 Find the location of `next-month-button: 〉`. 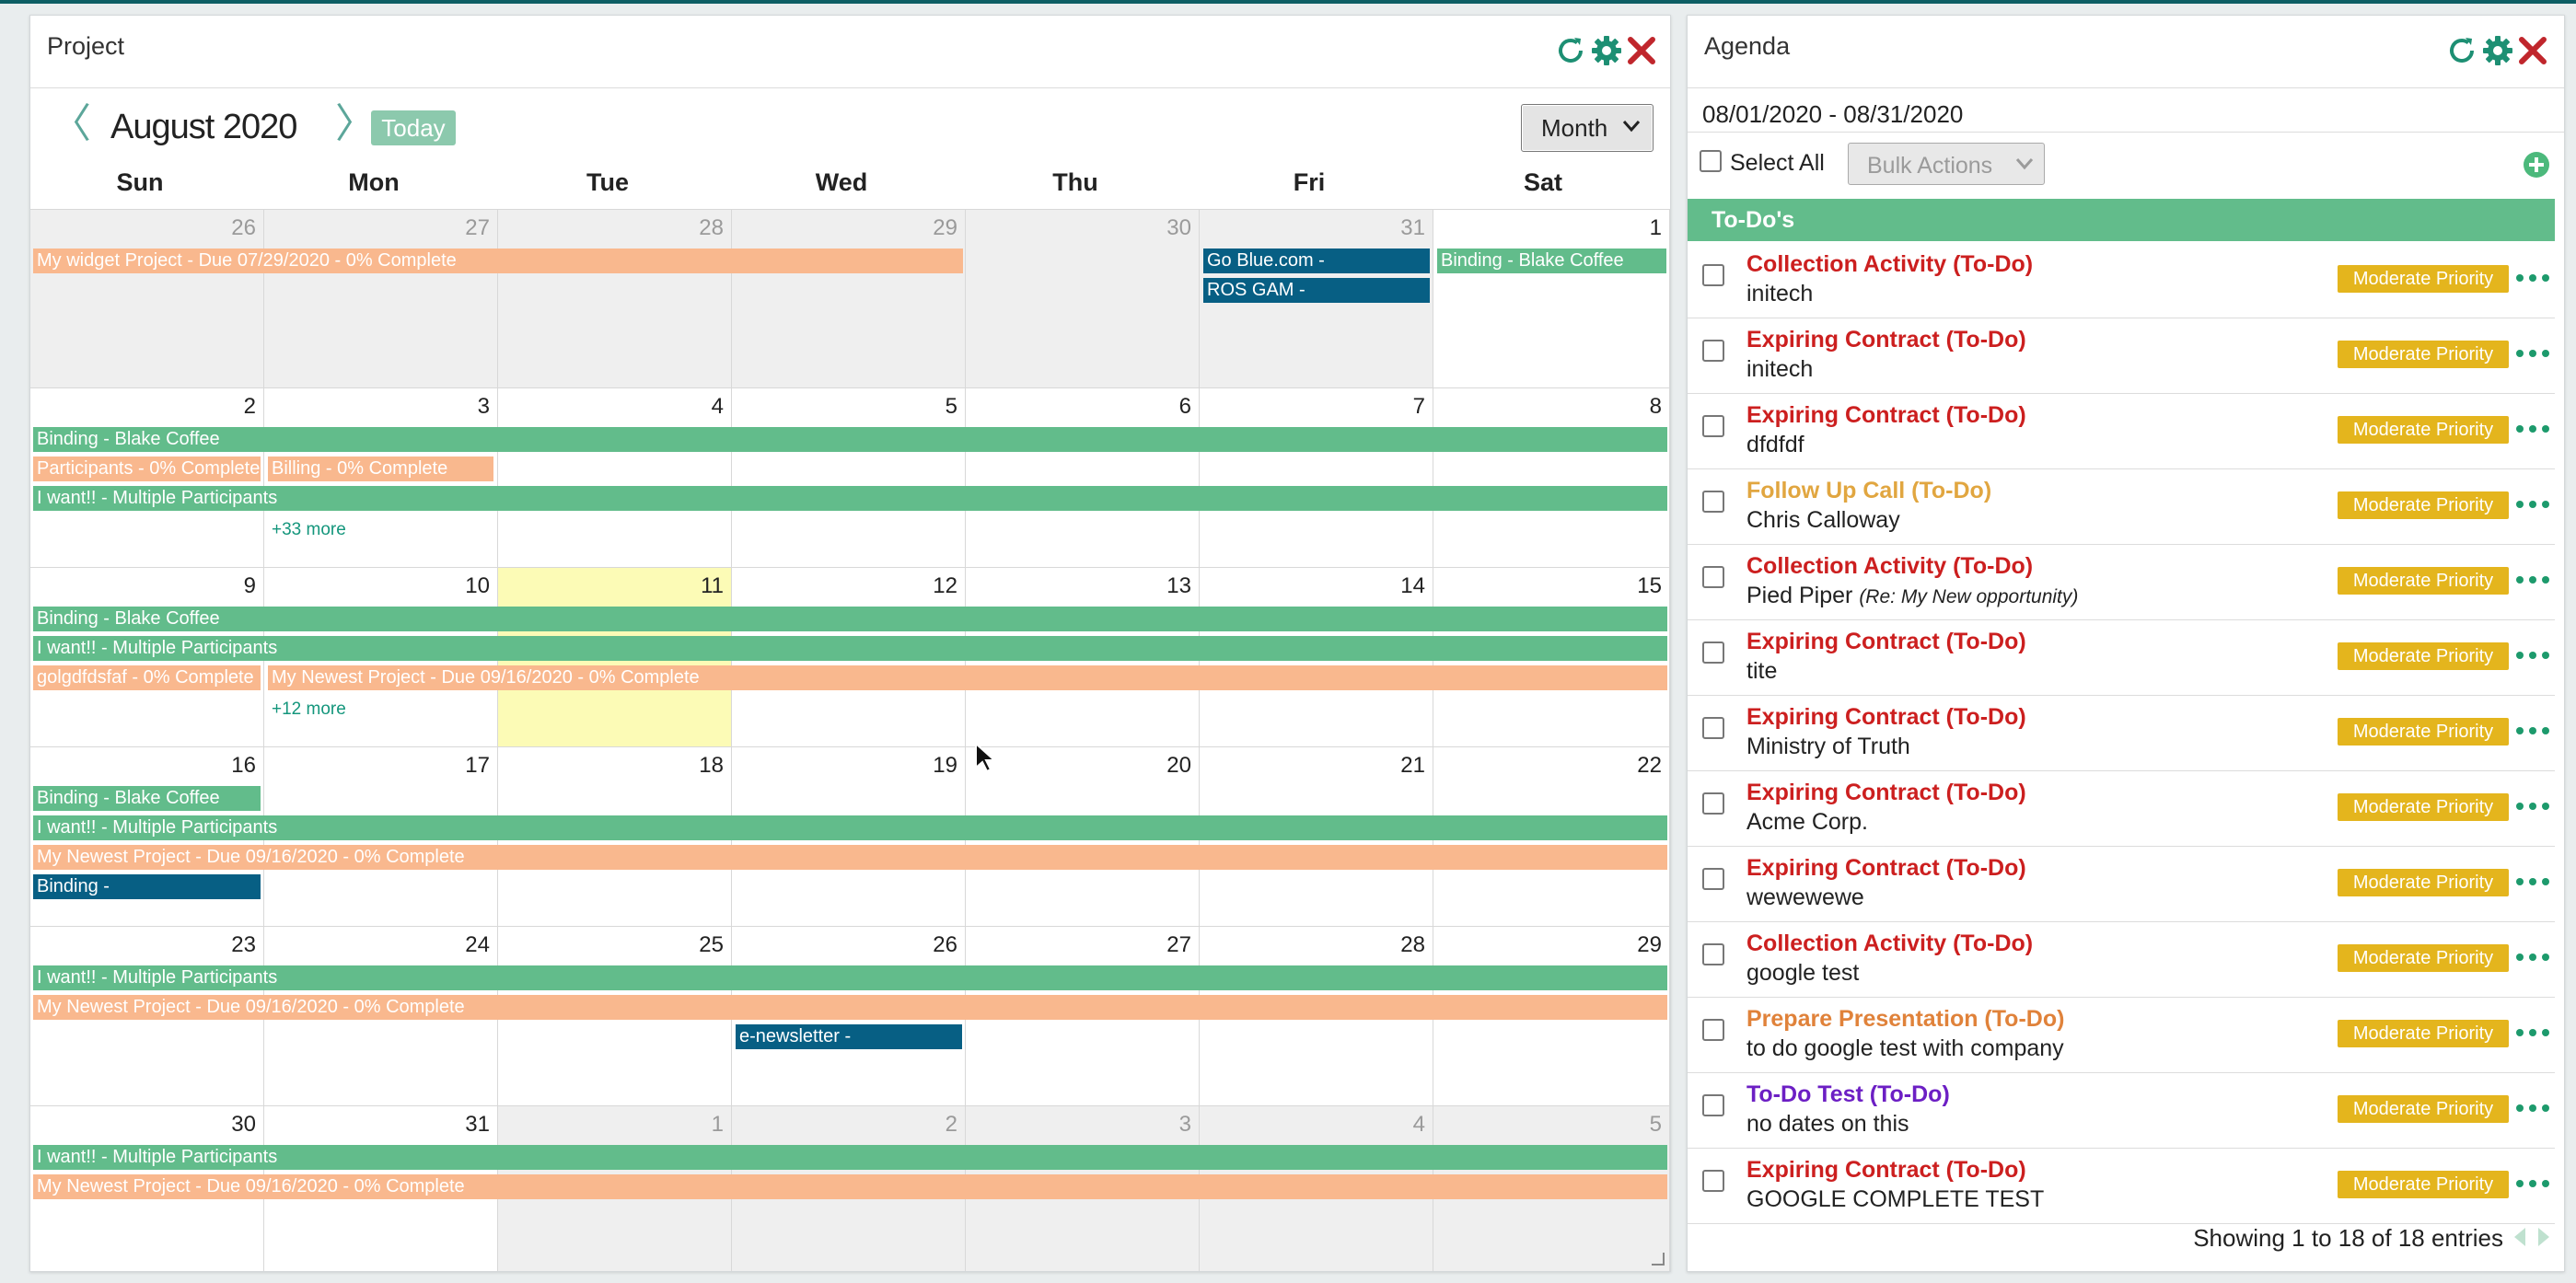

next-month-button: 〉 is located at coordinates (355, 124).